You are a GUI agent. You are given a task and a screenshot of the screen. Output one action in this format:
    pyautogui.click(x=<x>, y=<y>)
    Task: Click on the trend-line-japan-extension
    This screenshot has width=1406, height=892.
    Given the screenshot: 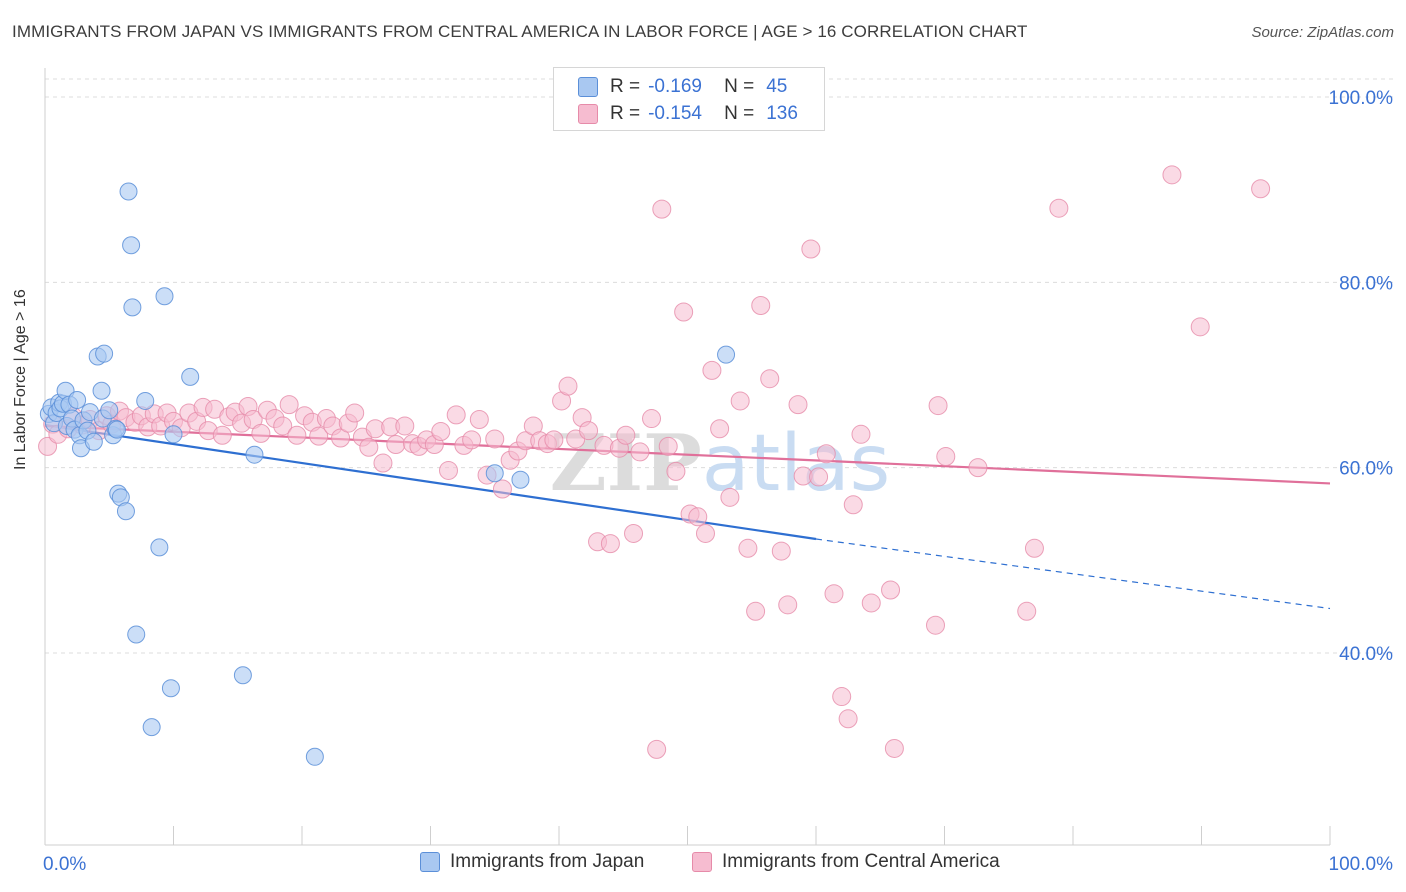 What is the action you would take?
    pyautogui.click(x=1073, y=574)
    